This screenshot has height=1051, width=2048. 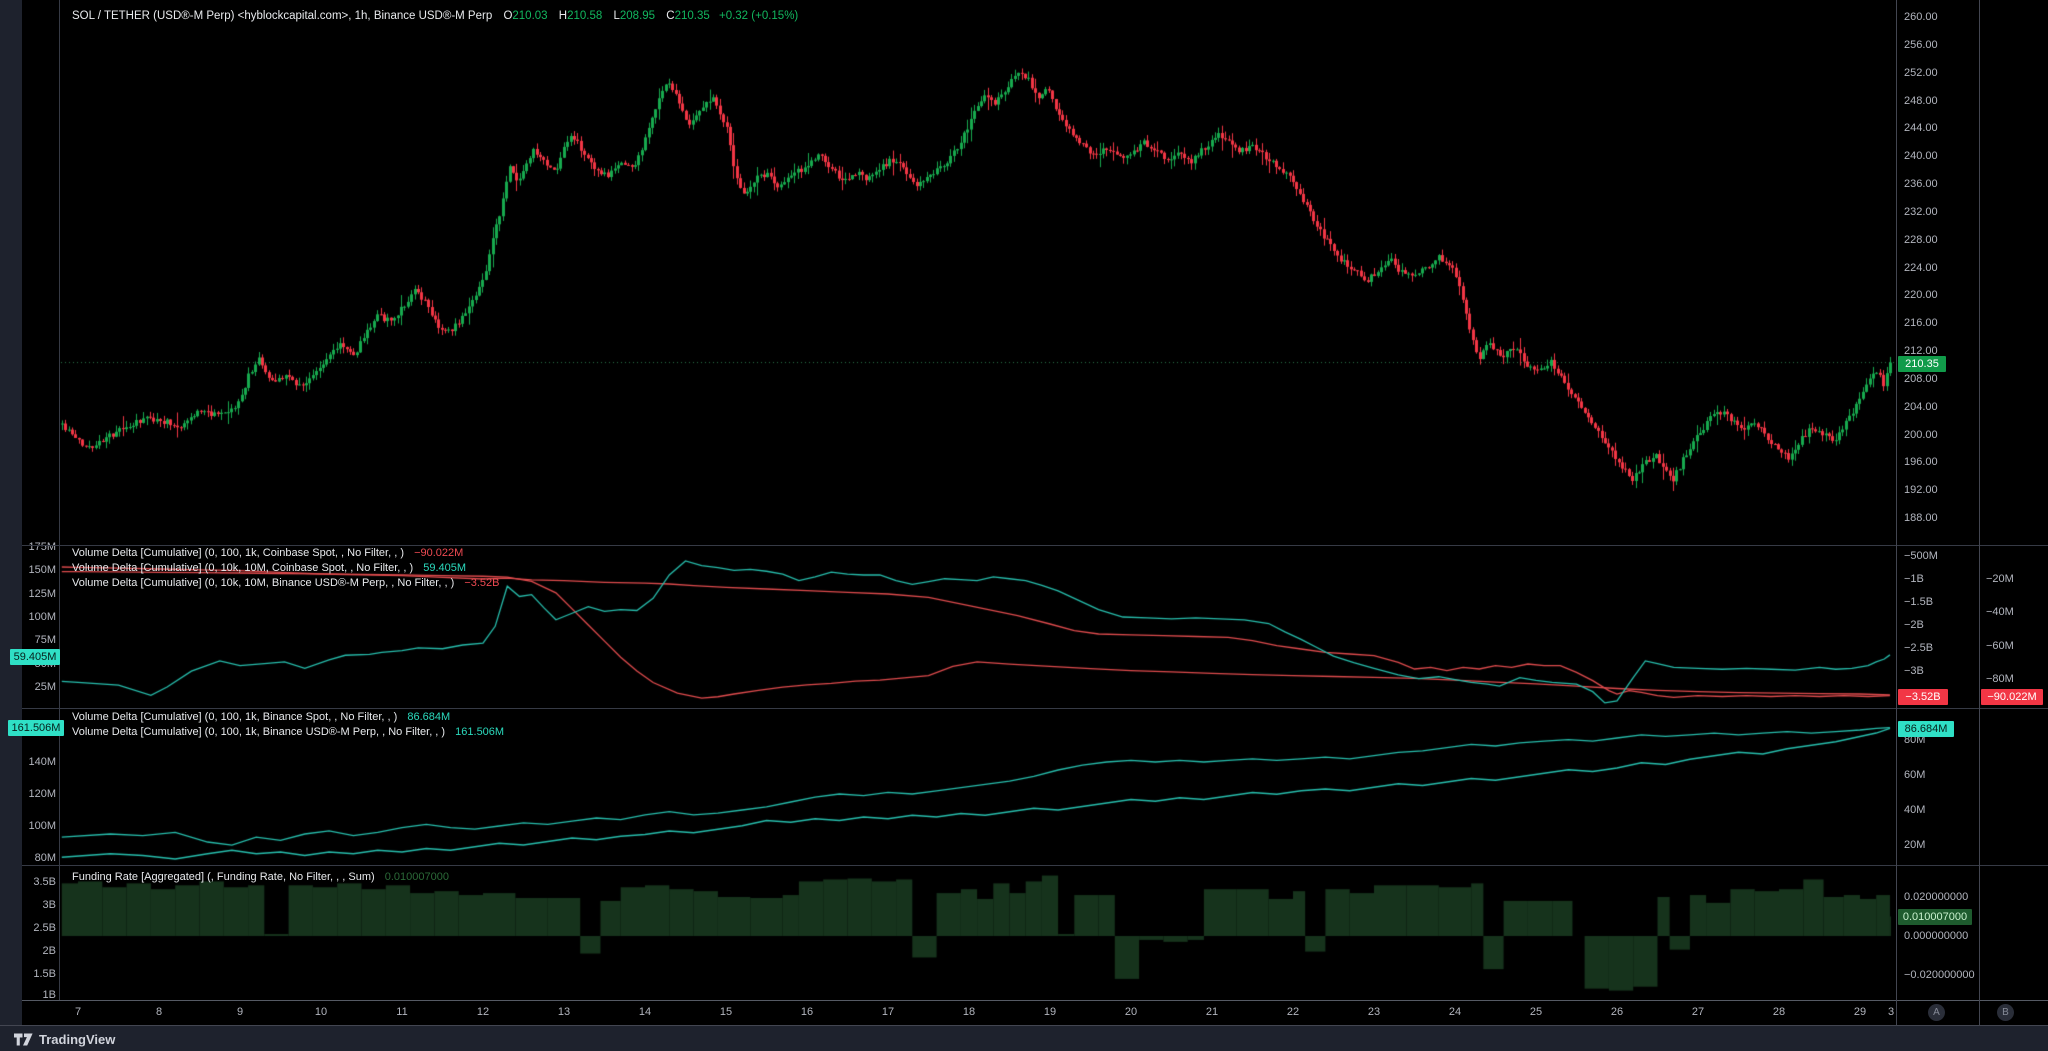 What do you see at coordinates (49, 995) in the screenshot?
I see `axis-tick-label: 1B` at bounding box center [49, 995].